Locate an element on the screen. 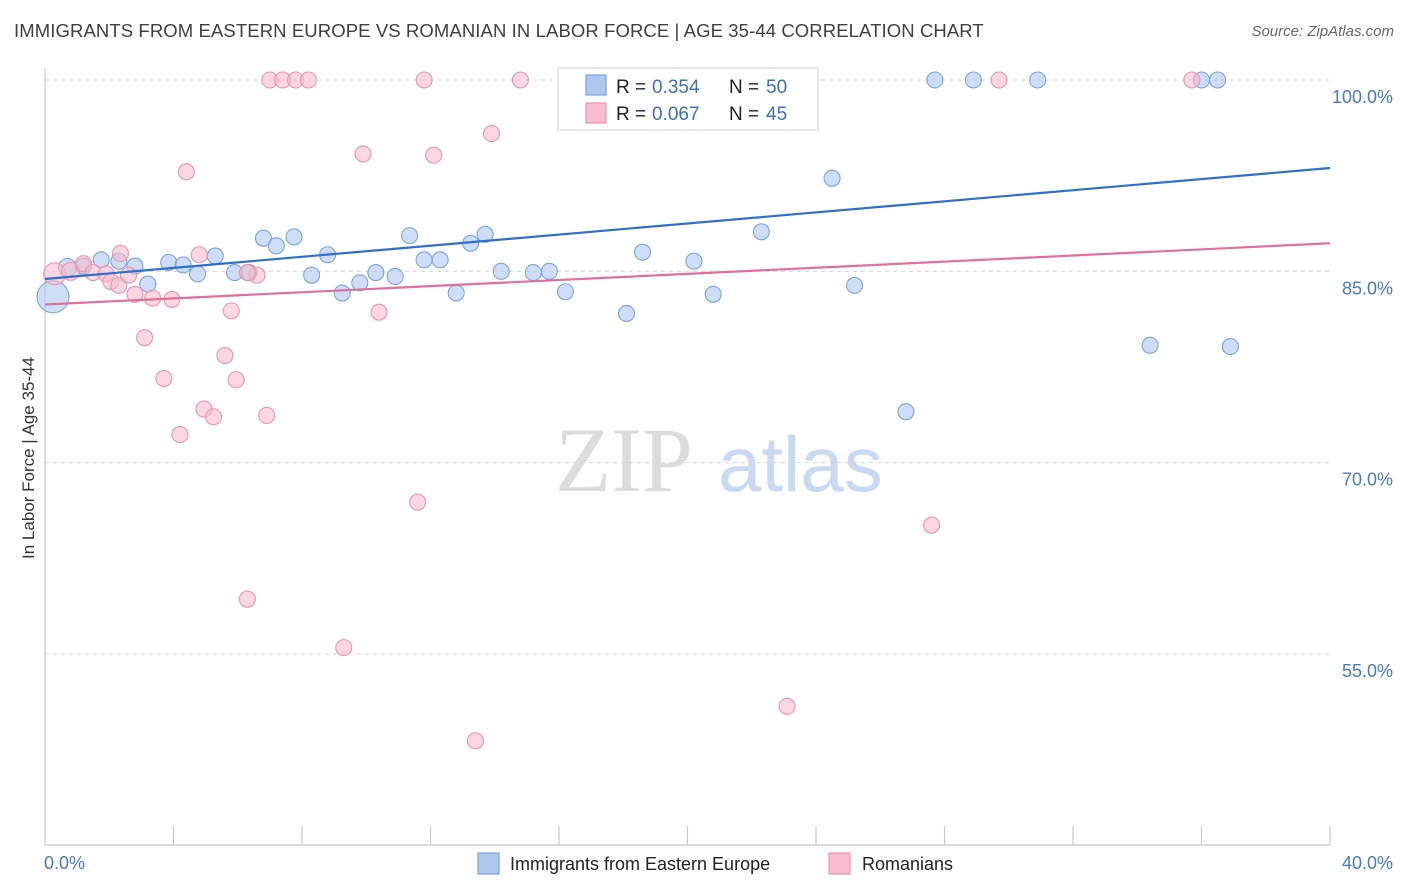 The height and width of the screenshot is (892, 1406). series-legend-label-immigrants: Immigrants from Eastern Europe is located at coordinates (640, 864).